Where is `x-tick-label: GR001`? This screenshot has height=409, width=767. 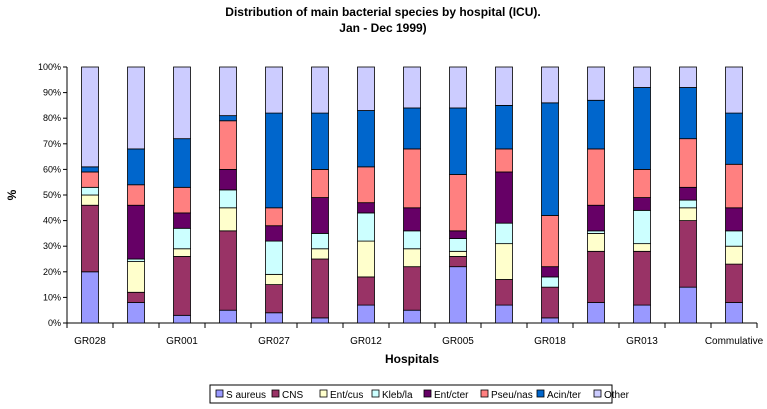 x-tick-label: GR001 is located at coordinates (182, 341).